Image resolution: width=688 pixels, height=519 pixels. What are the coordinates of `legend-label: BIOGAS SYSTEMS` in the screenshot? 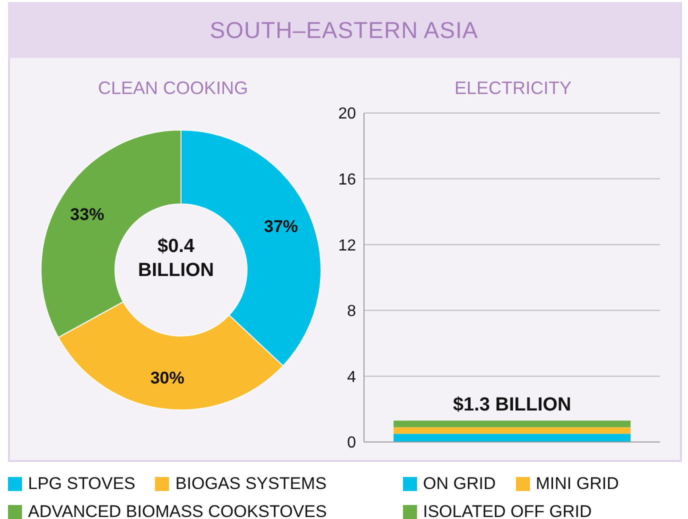 It's located at (250, 484).